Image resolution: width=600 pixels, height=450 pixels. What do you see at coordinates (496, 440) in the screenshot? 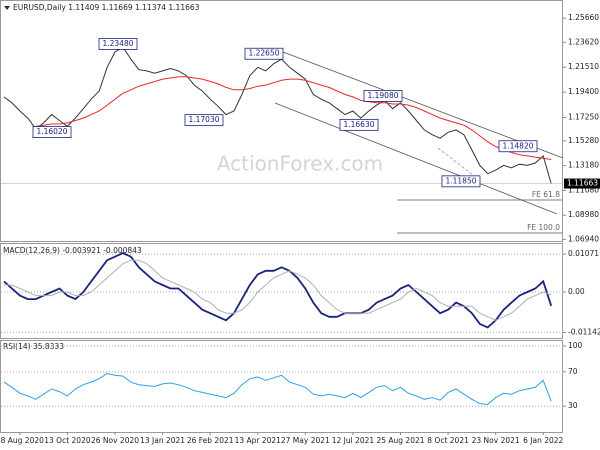
I see `x-tick-label: 23 Nov 2021` at bounding box center [496, 440].